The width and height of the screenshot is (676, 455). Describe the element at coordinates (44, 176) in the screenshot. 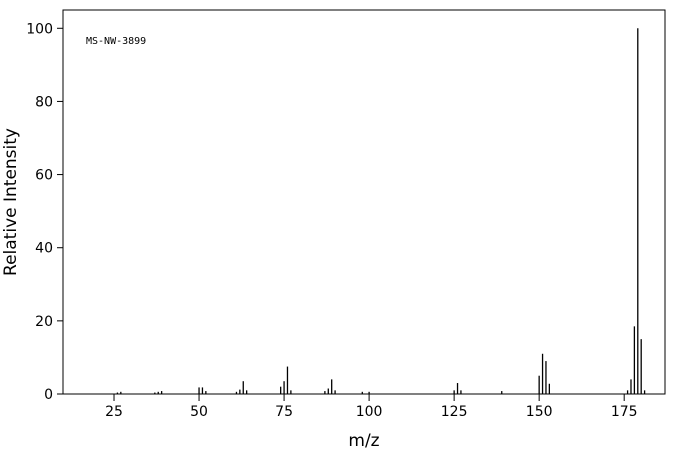

I see `y-tick-label: 60` at that location.